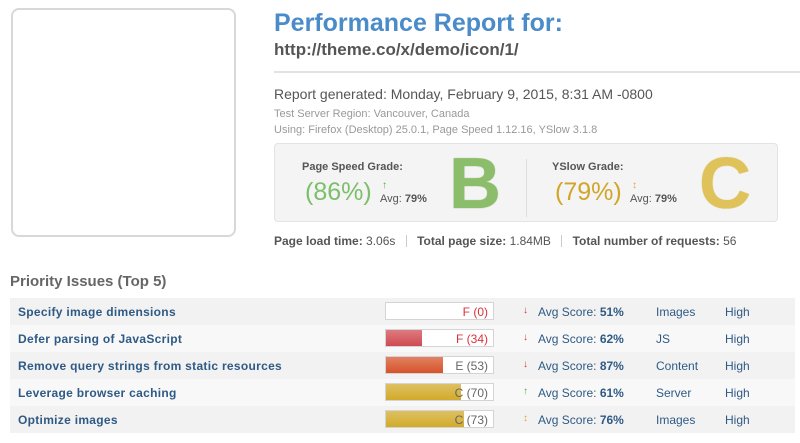  What do you see at coordinates (471, 393) in the screenshot?
I see `grade-score: C (70)` at bounding box center [471, 393].